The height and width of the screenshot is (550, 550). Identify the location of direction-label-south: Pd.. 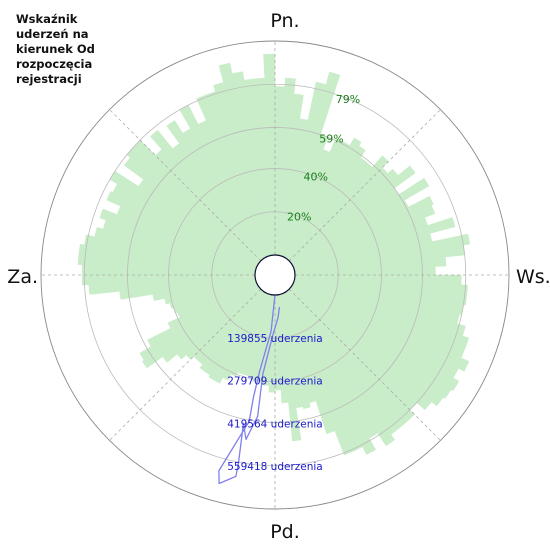
(285, 532).